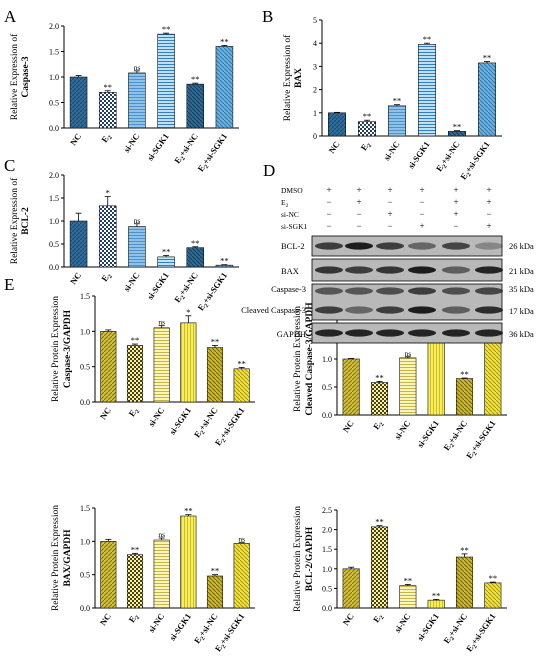 The image size is (550, 672). Describe the element at coordinates (292, 190) in the screenshot. I see `treatment-label: DMSO` at that location.